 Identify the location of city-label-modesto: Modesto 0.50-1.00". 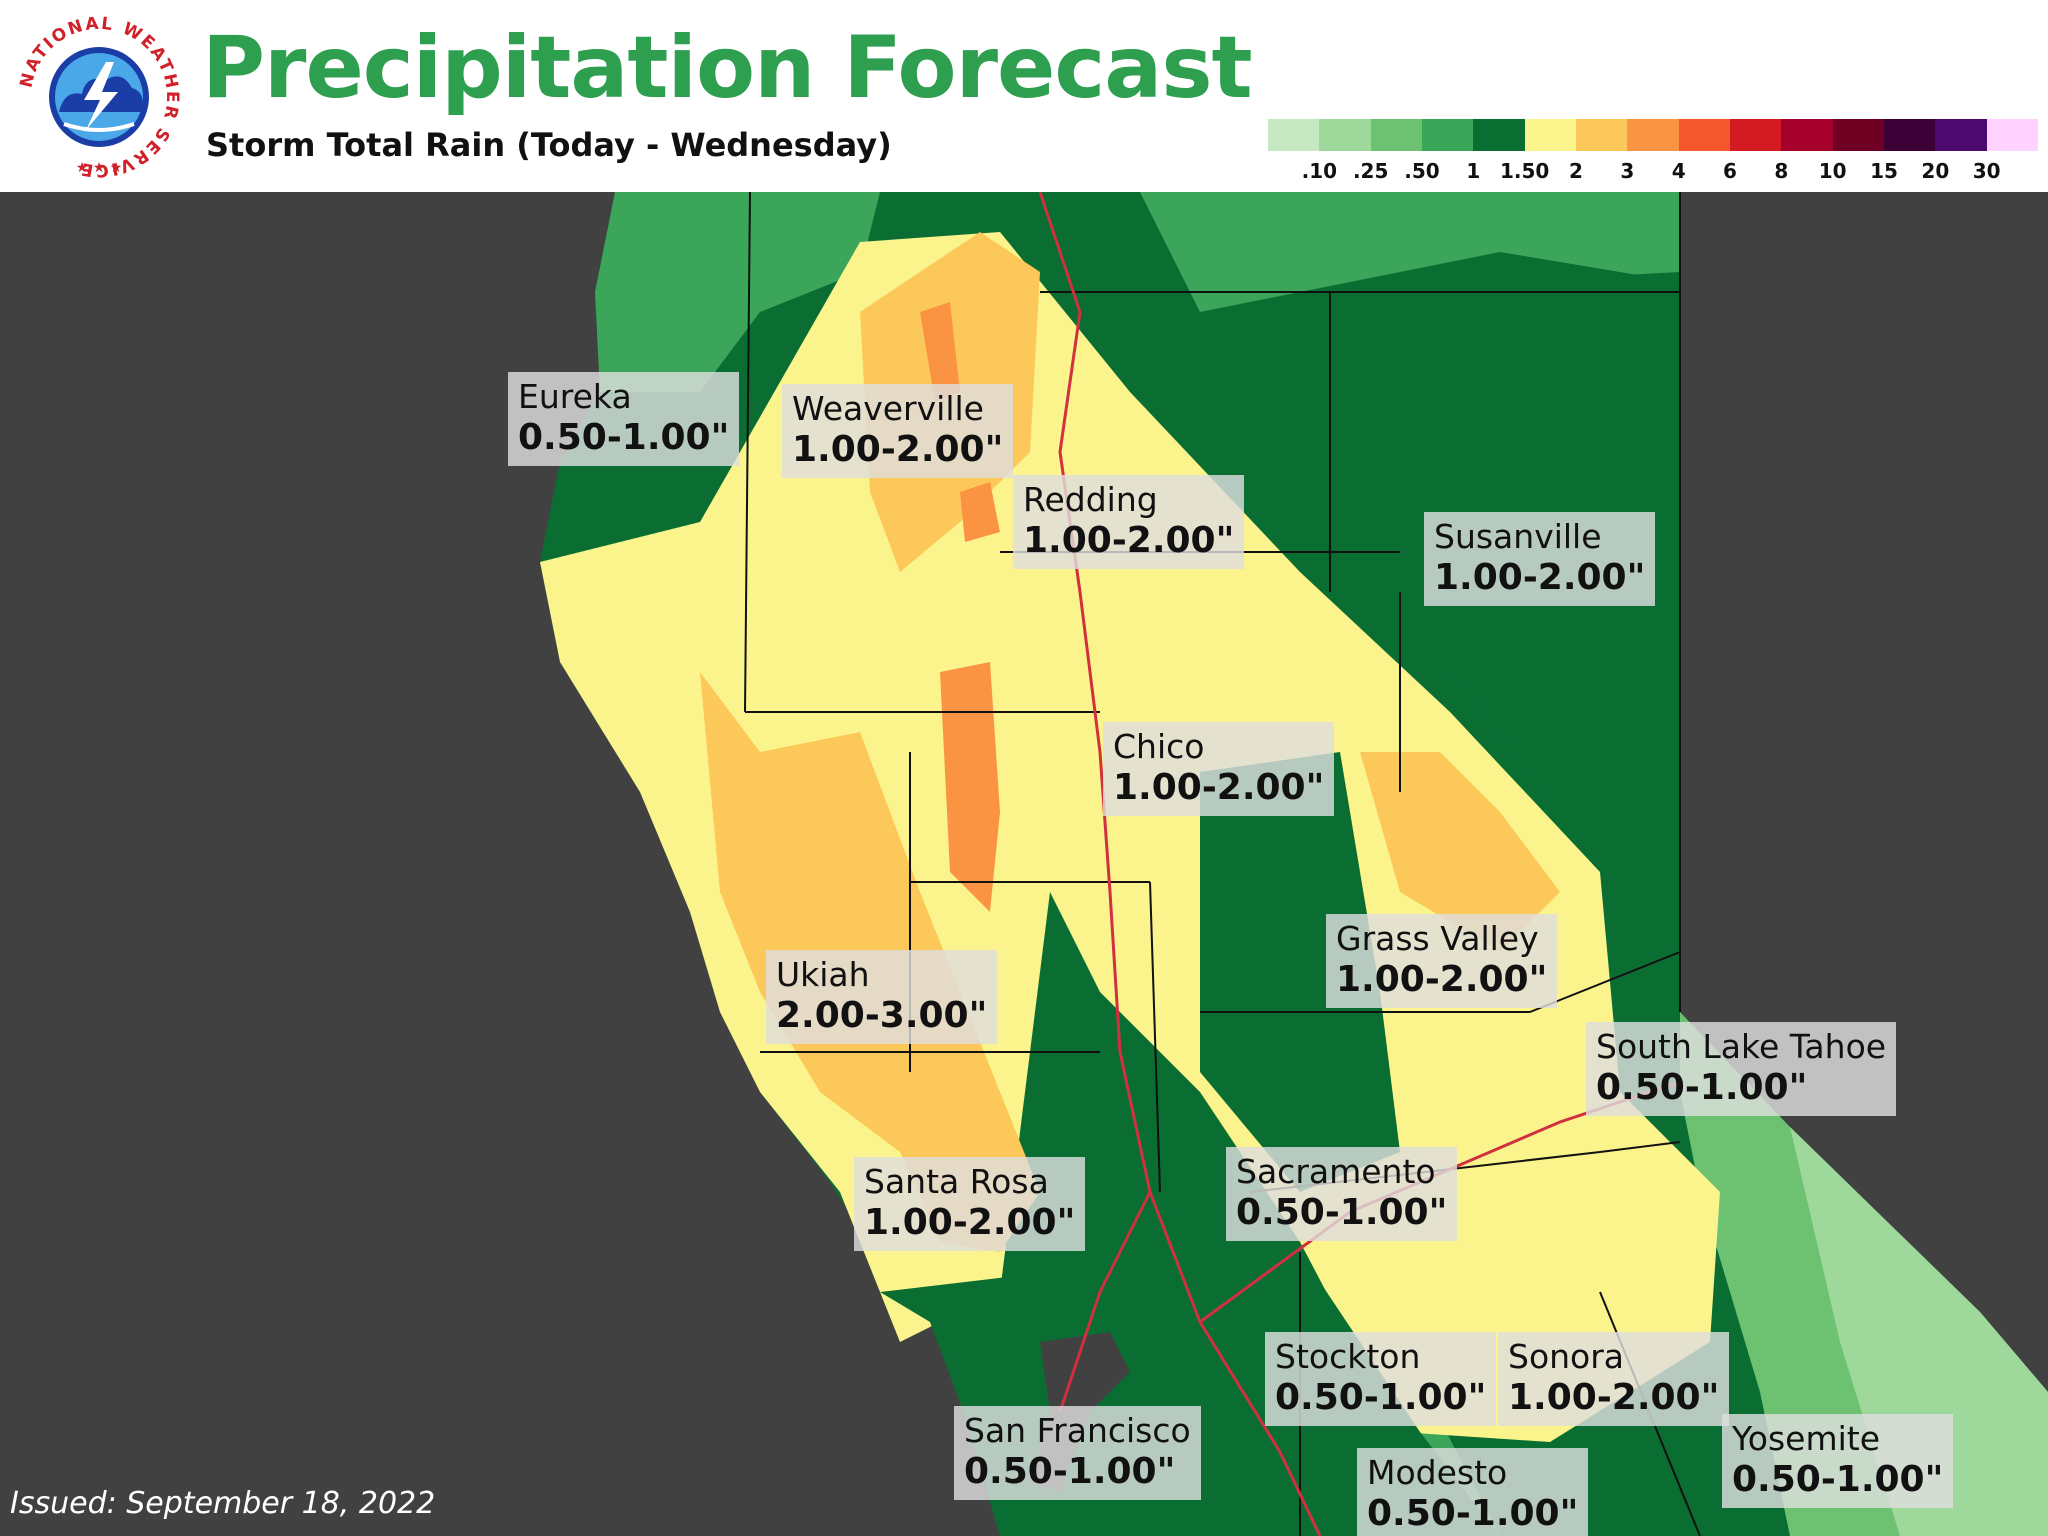
(1473, 1492).